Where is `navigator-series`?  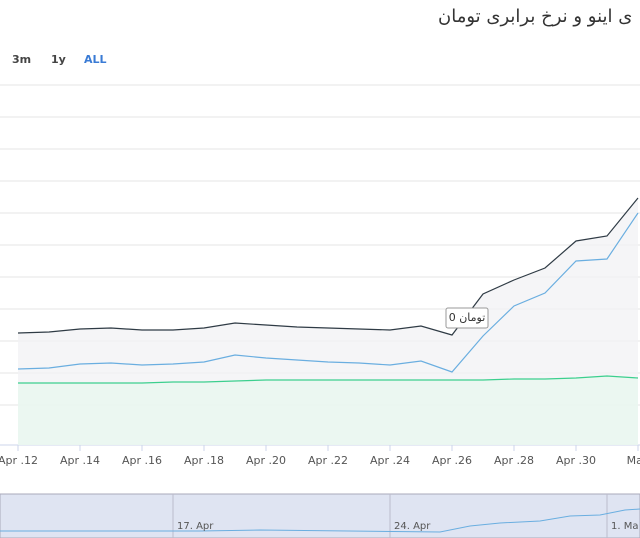
navigator-series is located at coordinates (320, 520).